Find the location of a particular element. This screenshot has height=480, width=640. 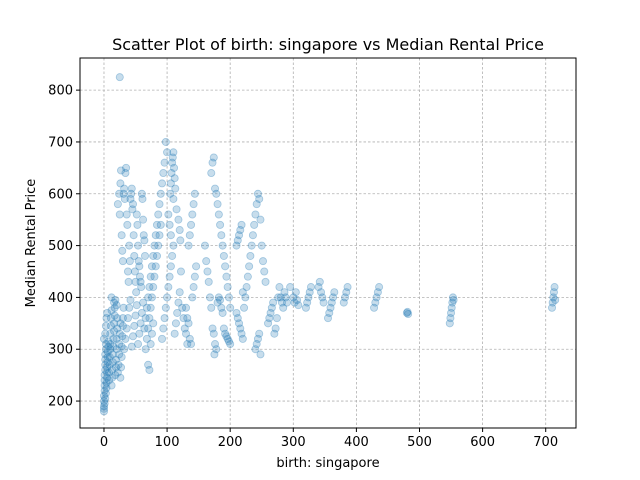

y-tick-label: 800 is located at coordinates (60, 91).